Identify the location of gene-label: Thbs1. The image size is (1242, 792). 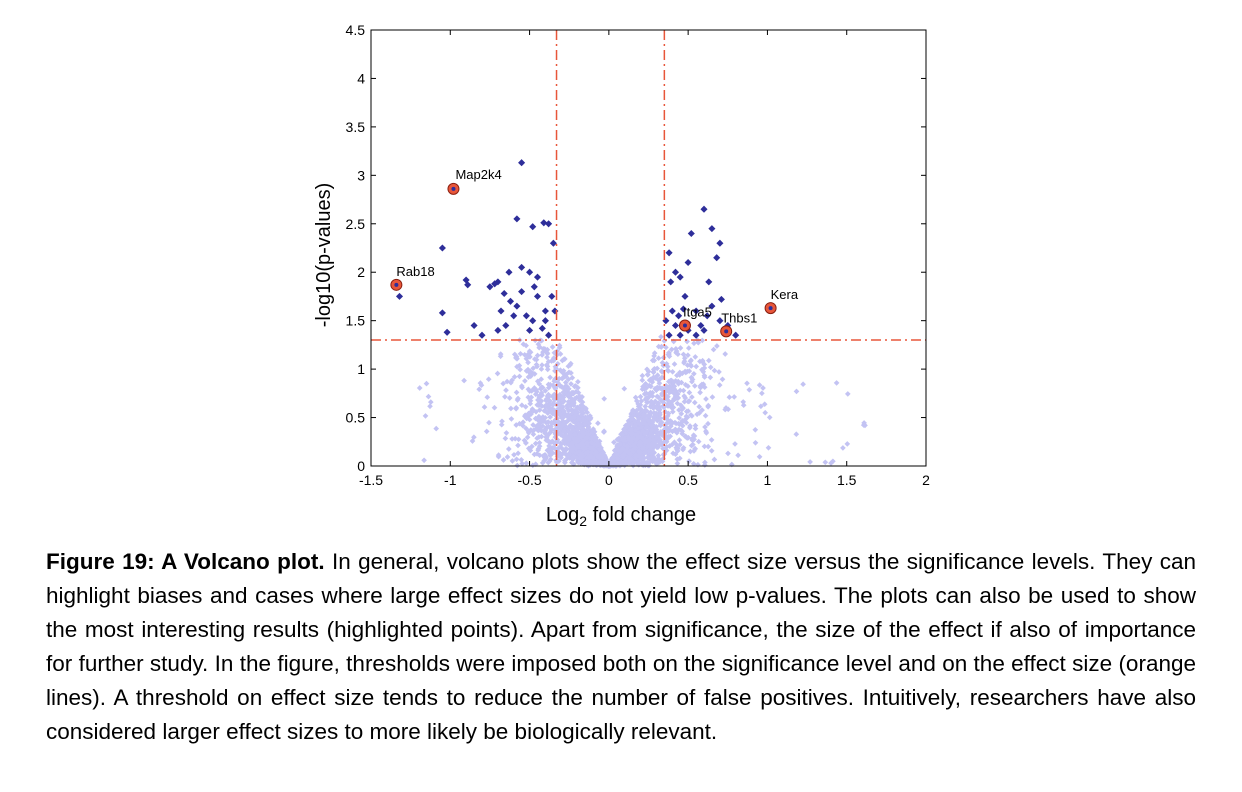
(739, 317).